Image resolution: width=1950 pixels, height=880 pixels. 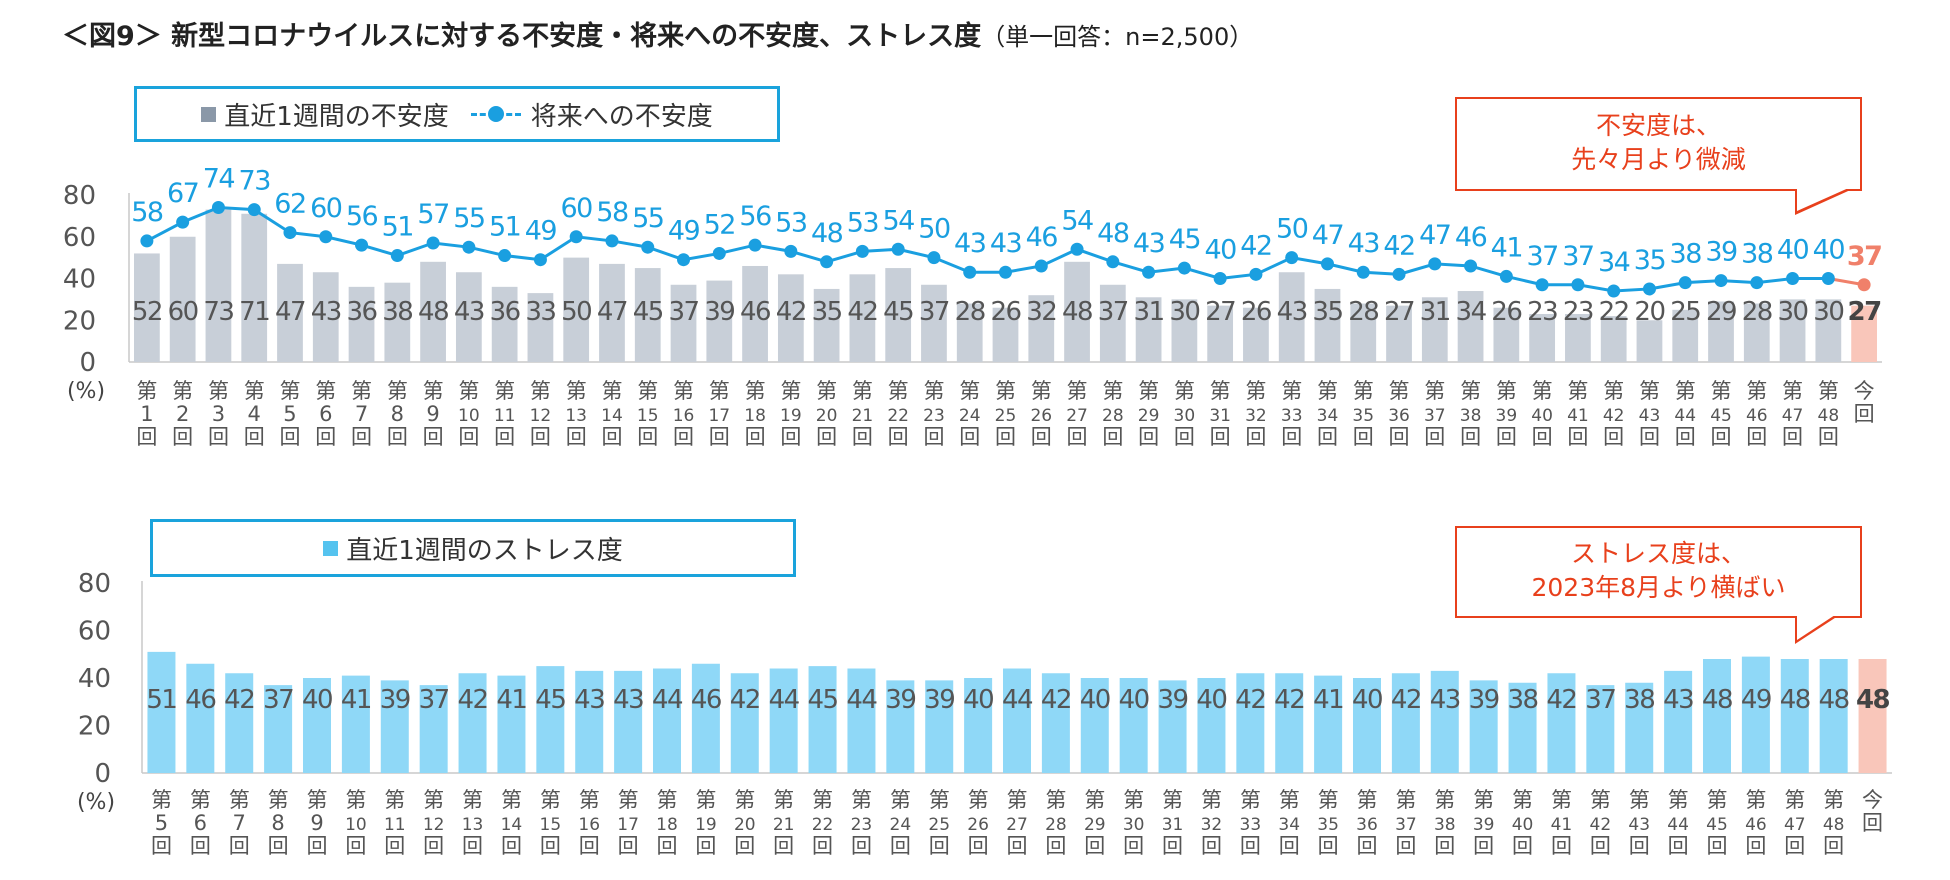 I want to click on bar-value-label: 23, so click(x=1542, y=312).